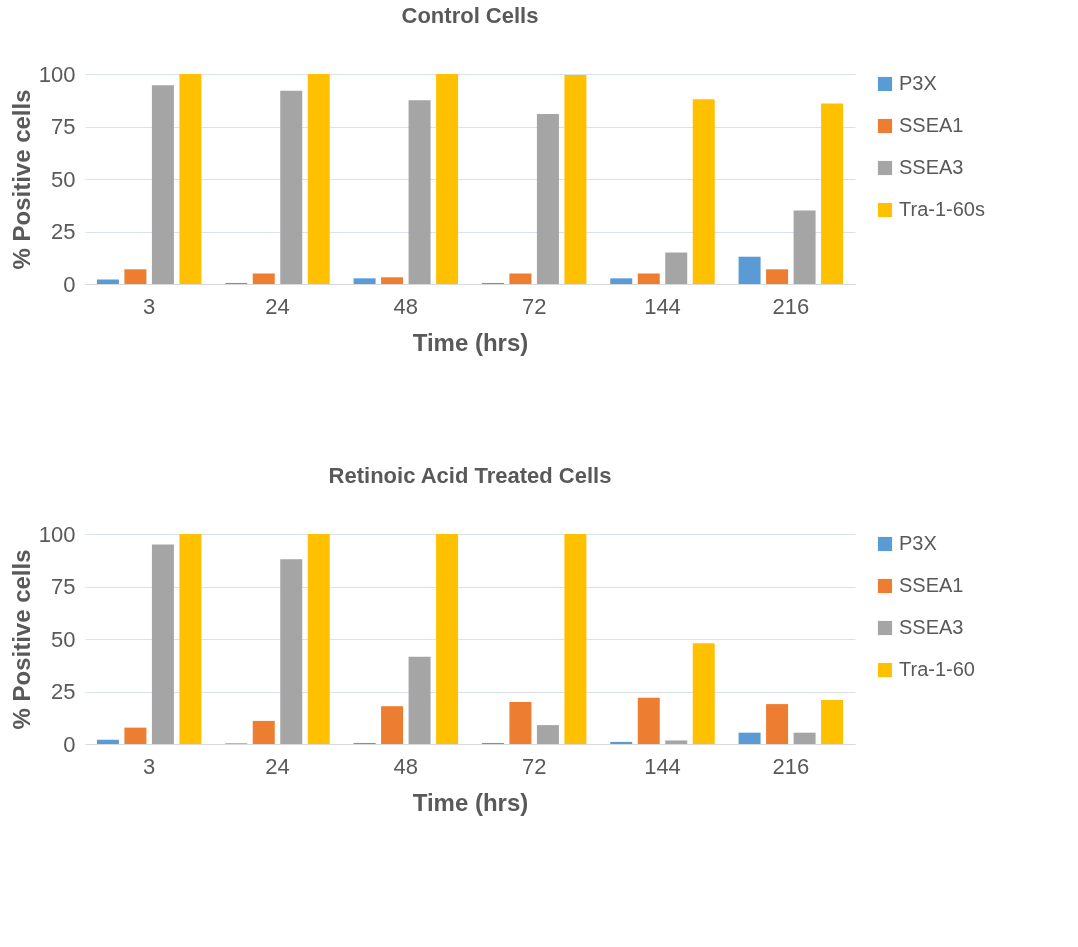 The image size is (1078, 947). I want to click on chart-title: Retinoic Acid Treated Cells, so click(470, 475).